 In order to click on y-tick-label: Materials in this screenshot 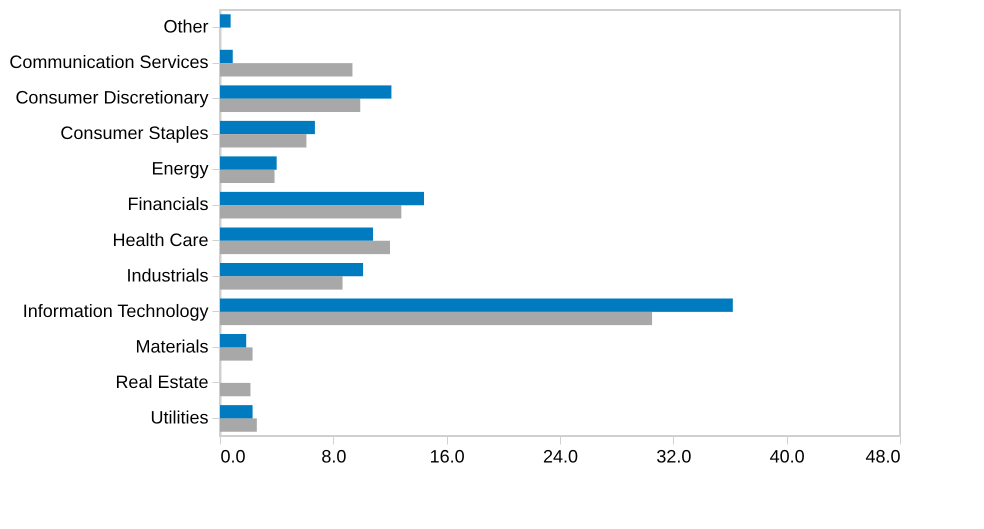, I will do `click(171, 346)`.